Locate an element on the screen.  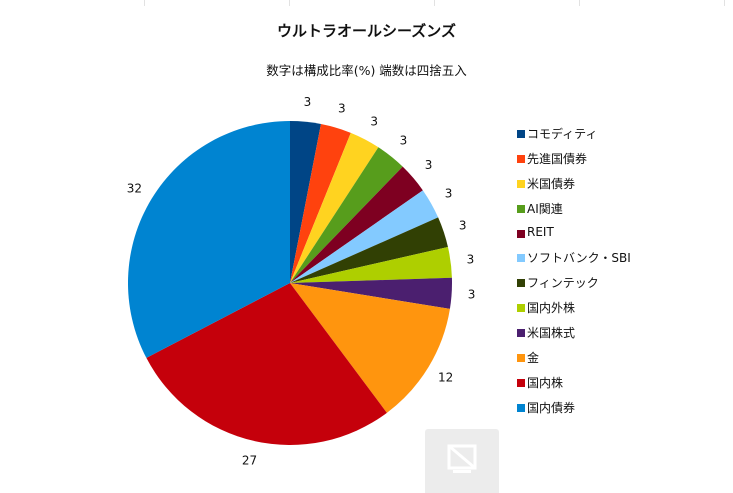
legend-label: フィンテック is located at coordinates (563, 283).